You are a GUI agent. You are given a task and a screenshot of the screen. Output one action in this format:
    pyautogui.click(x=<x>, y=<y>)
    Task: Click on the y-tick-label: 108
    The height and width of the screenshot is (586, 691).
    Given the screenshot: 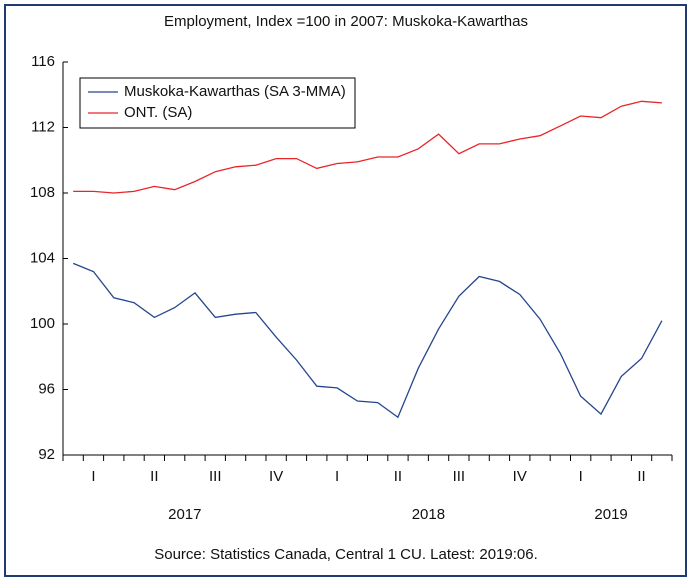 What is the action you would take?
    pyautogui.click(x=42, y=192)
    